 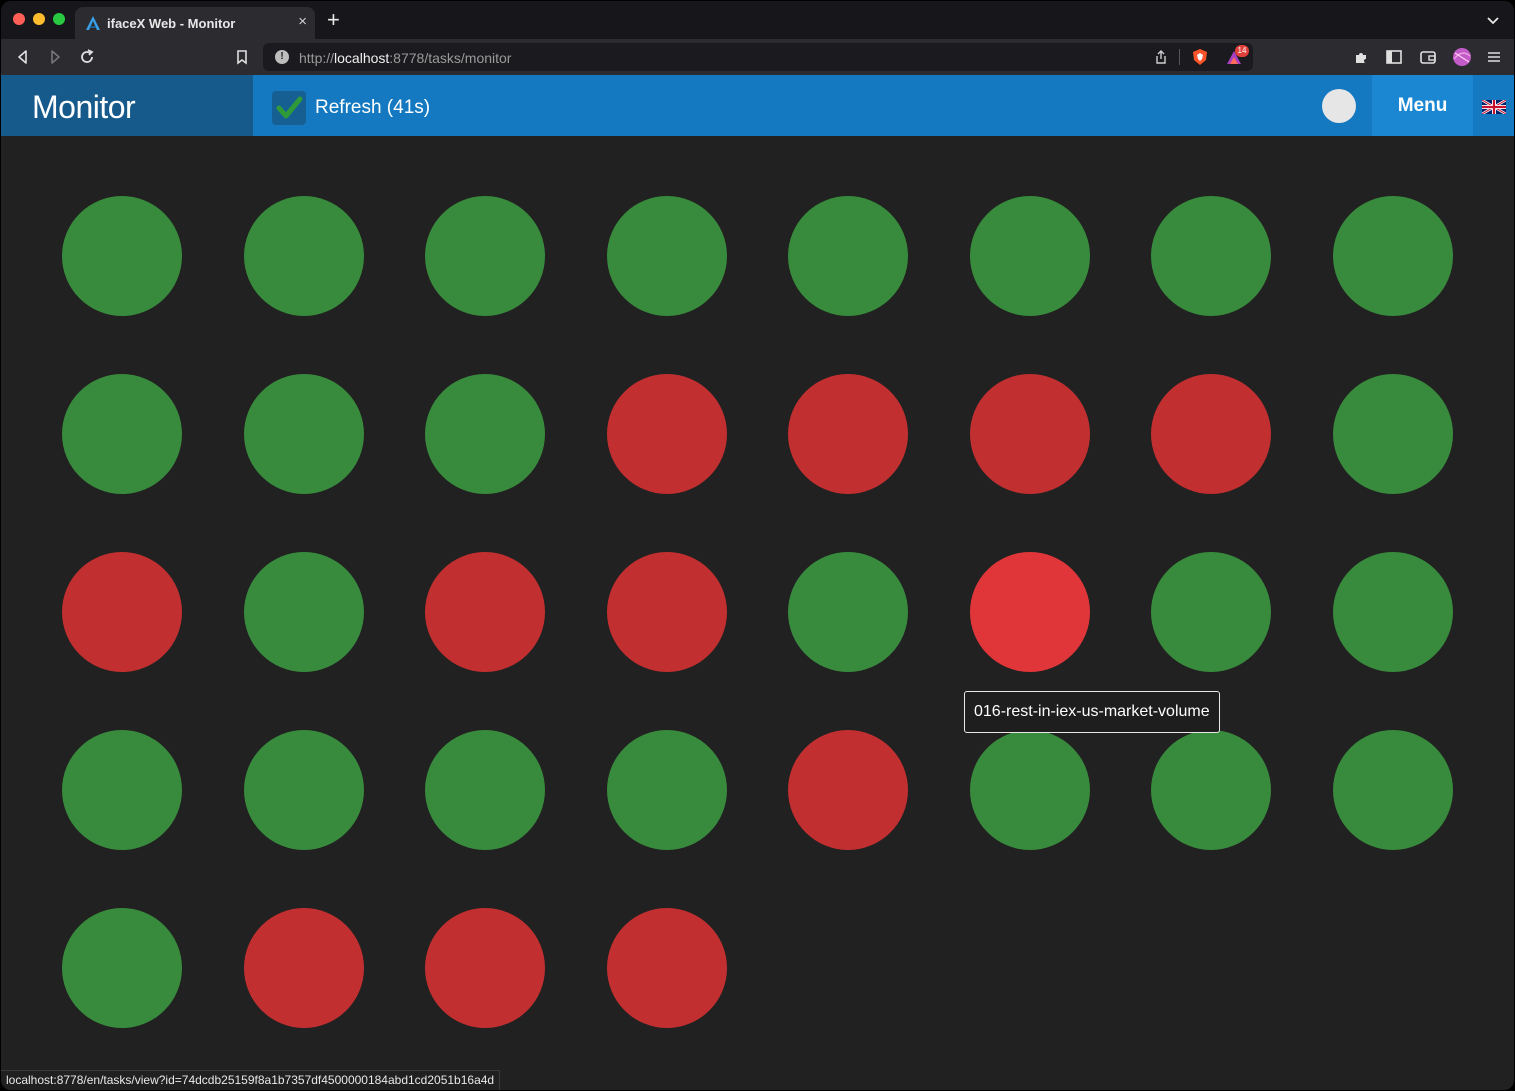 I want to click on divider, so click(x=1179, y=57).